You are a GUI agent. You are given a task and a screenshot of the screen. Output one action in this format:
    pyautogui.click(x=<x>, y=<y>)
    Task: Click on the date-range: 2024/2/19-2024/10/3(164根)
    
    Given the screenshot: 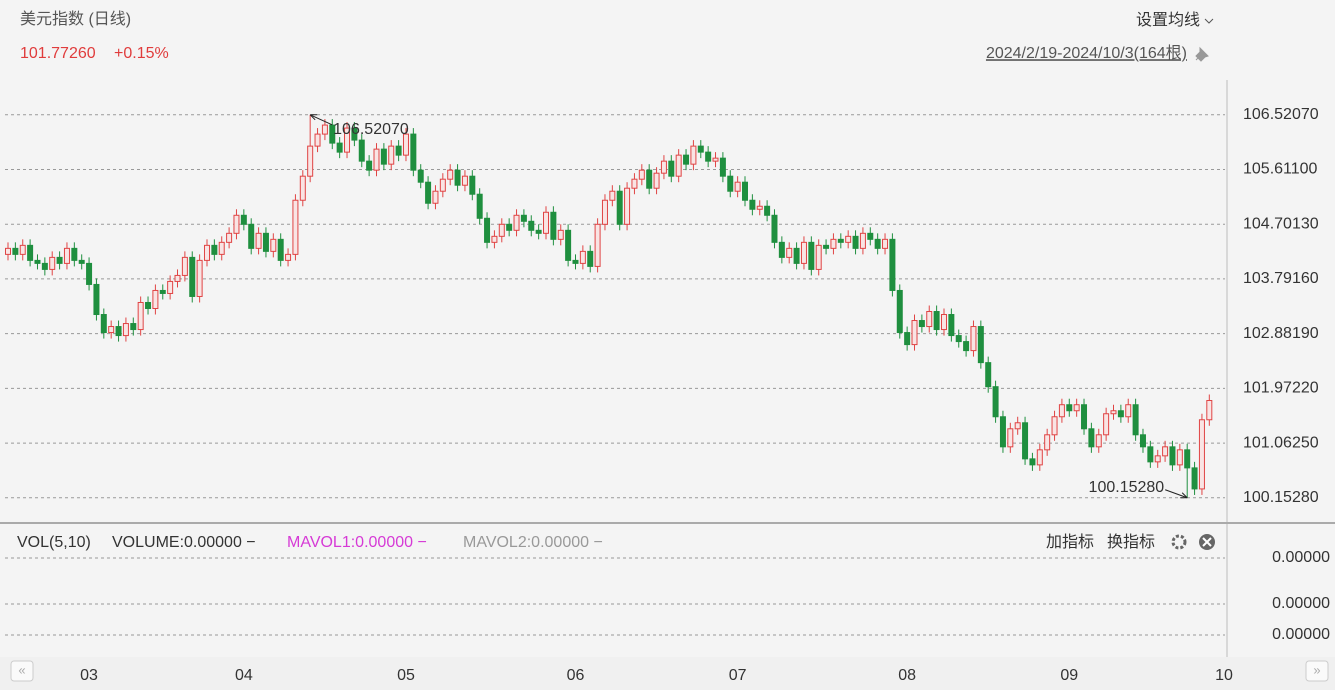 What is the action you would take?
    pyautogui.click(x=1086, y=53)
    